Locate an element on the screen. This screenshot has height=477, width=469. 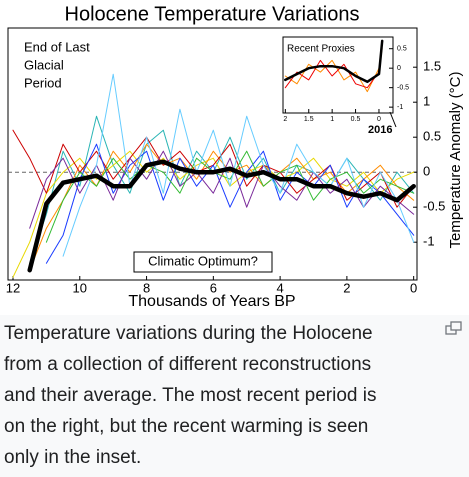
callout: Climatic Optimum? is located at coordinates (203, 260).